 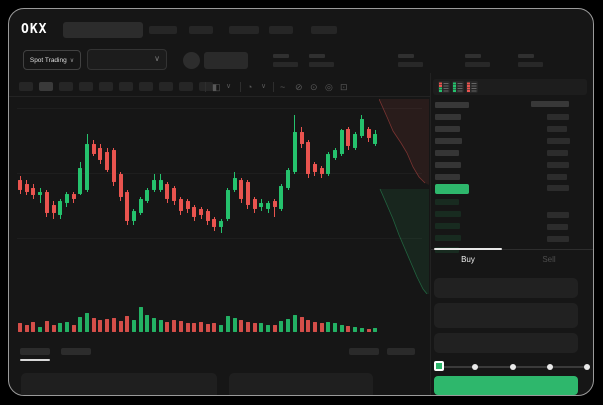 I want to click on tab-orders, so click(x=35, y=351).